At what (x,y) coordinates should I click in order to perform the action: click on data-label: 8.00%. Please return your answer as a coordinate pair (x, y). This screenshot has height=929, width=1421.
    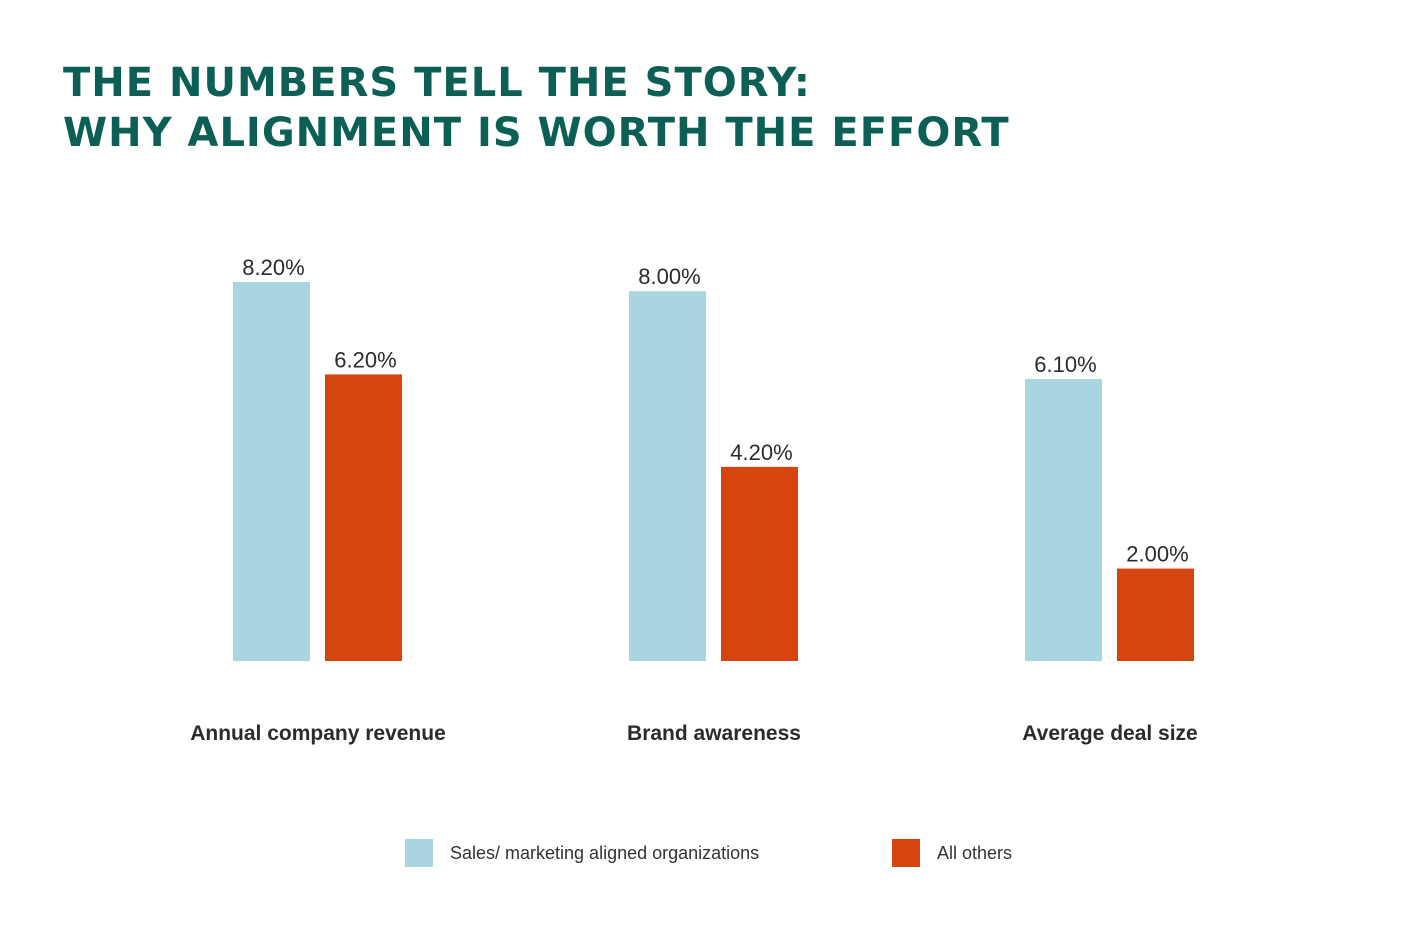
    Looking at the image, I should click on (669, 276).